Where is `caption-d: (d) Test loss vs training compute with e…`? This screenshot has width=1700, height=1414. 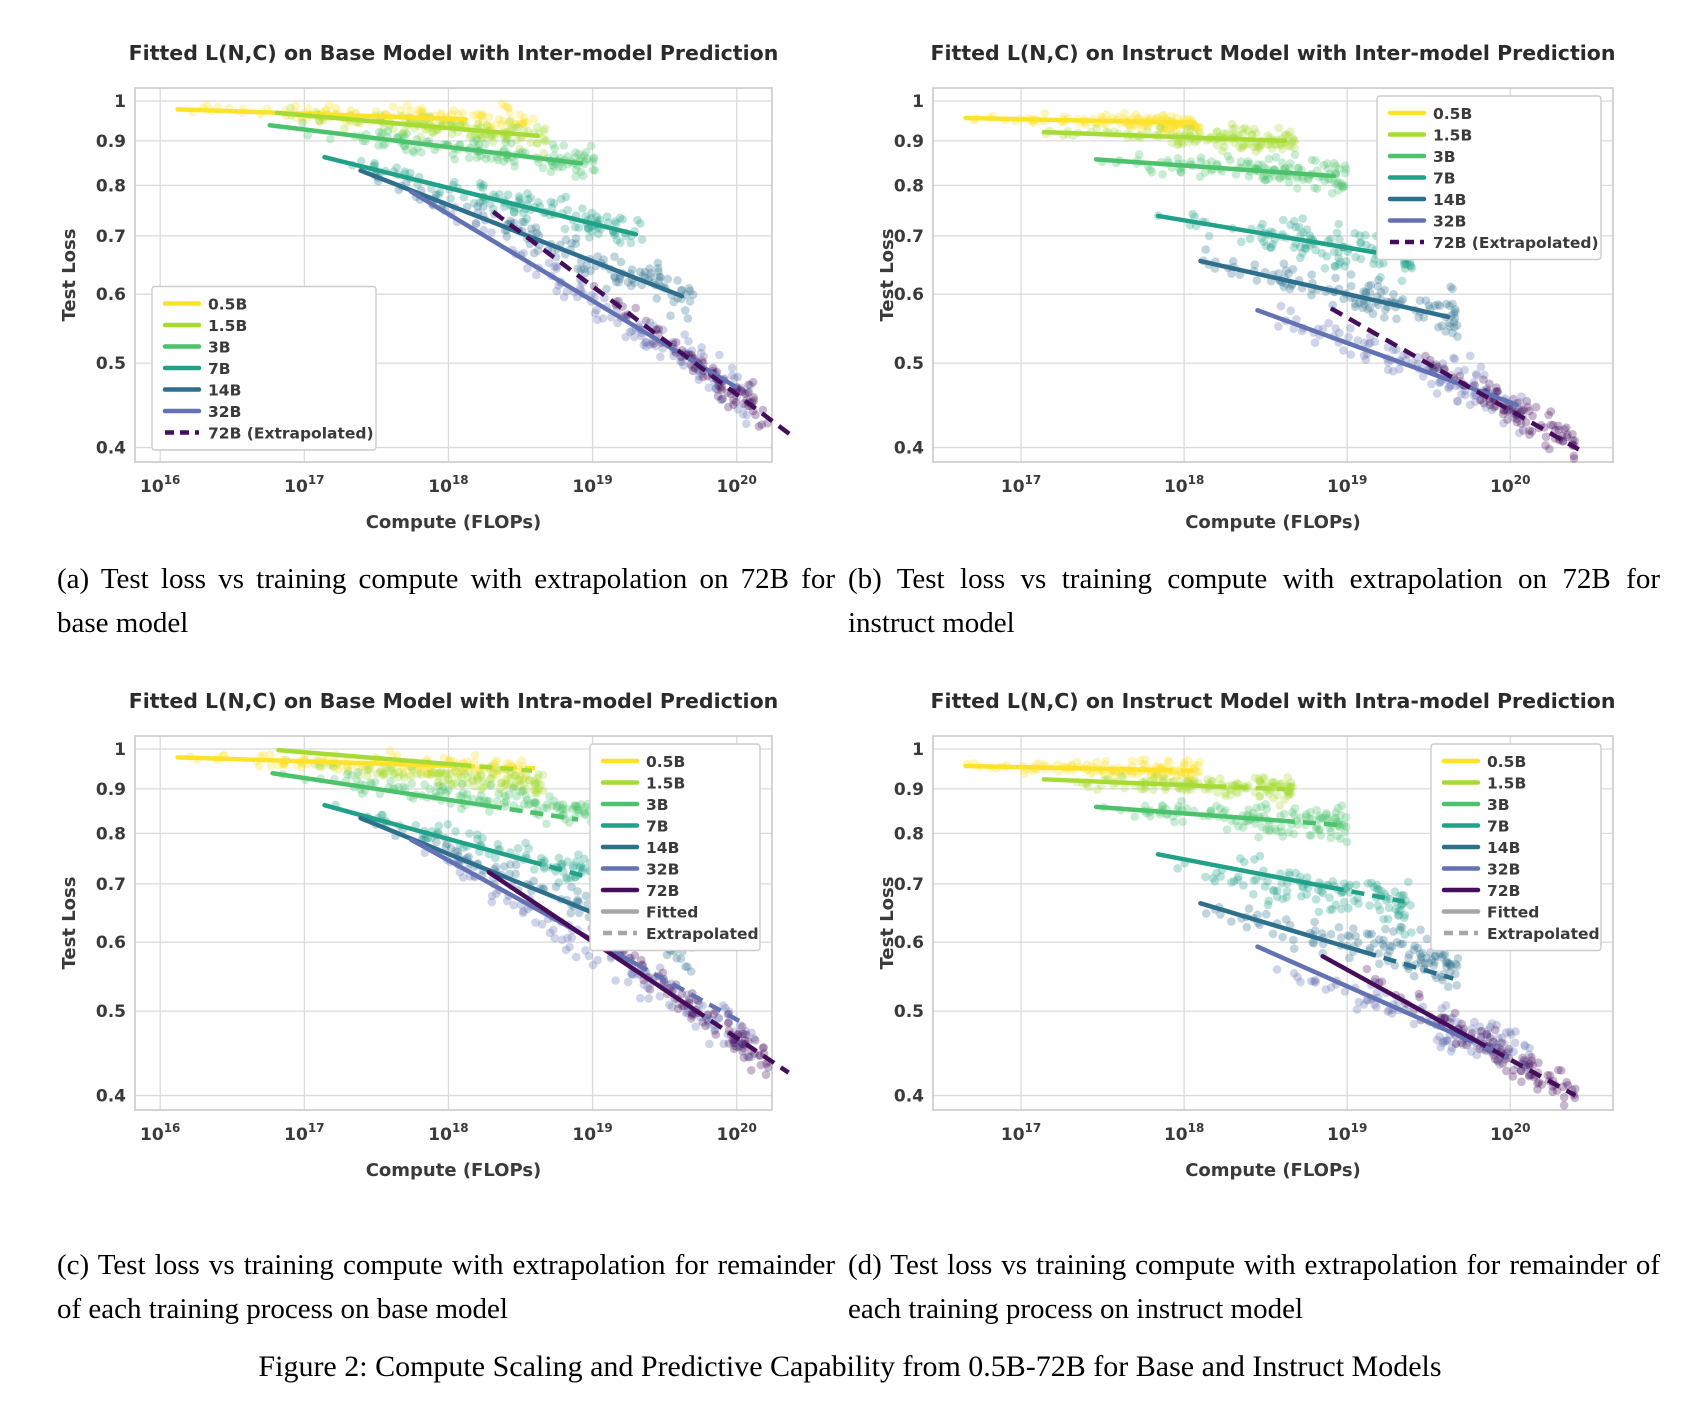
caption-d: (d) Test loss vs training compute with e… is located at coordinates (1254, 1287).